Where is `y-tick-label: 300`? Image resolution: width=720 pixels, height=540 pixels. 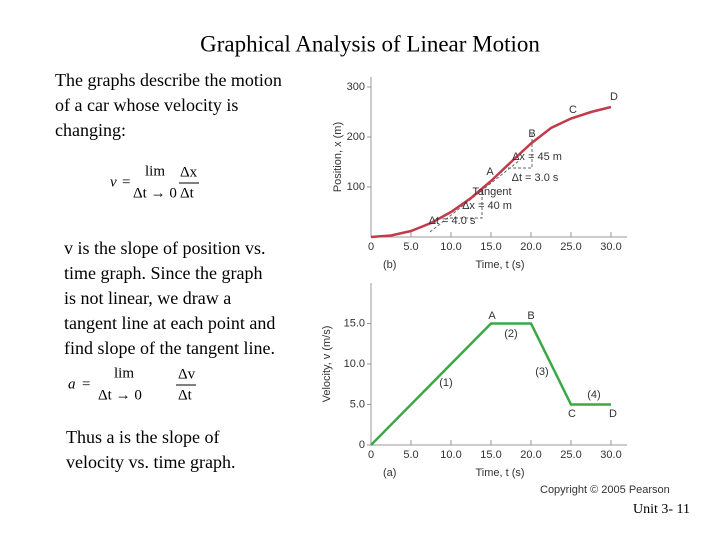 y-tick-label: 300 is located at coordinates (356, 87).